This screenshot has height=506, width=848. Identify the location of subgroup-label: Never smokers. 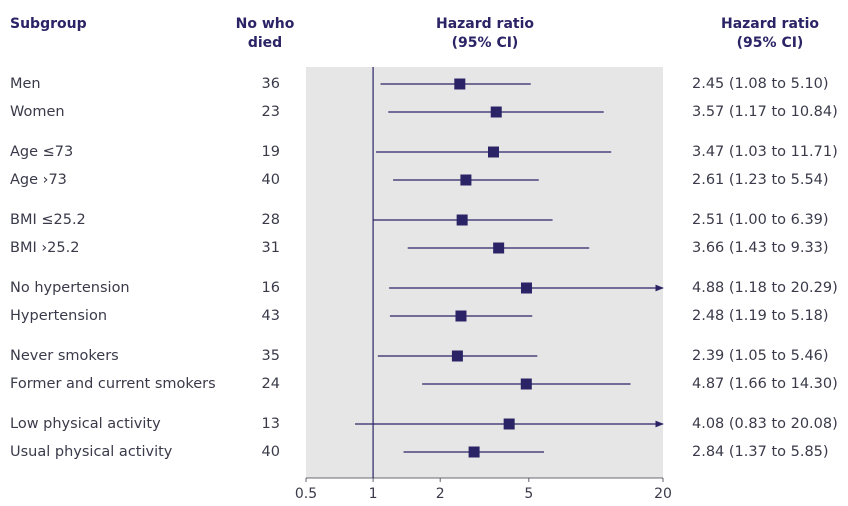
(64, 356).